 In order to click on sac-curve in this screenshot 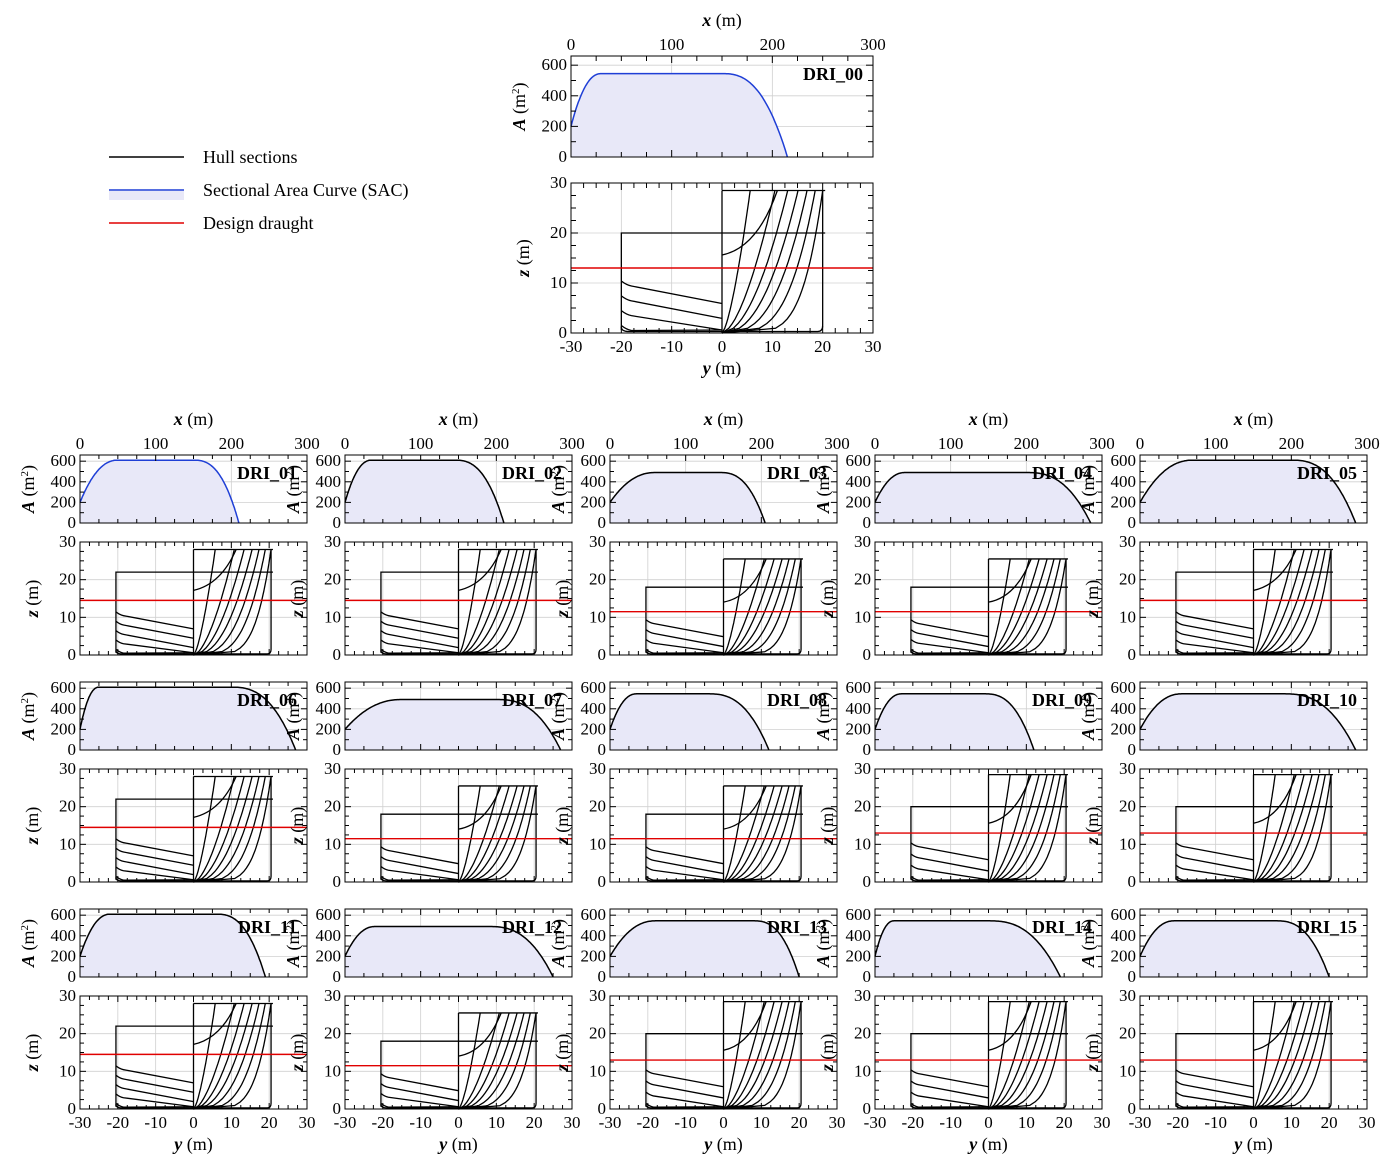, I will do `click(983, 497)`.